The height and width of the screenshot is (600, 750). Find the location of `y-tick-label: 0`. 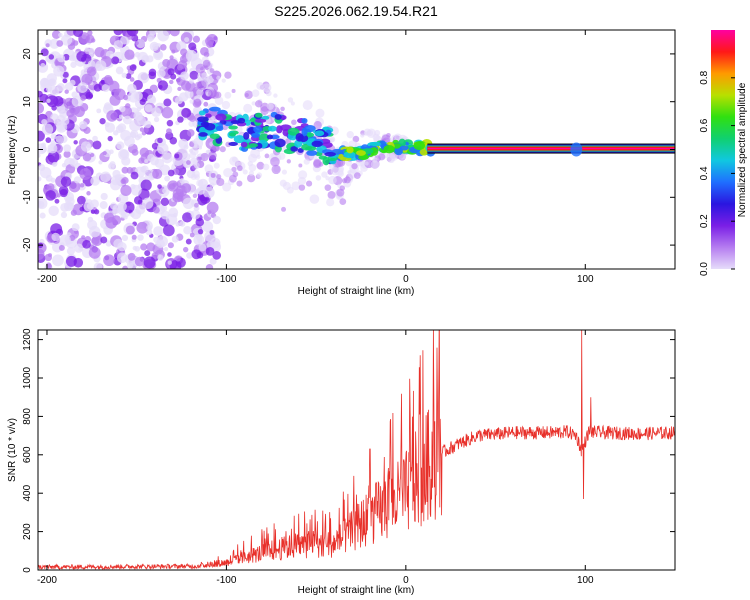

y-tick-label: 0 is located at coordinates (27, 570).